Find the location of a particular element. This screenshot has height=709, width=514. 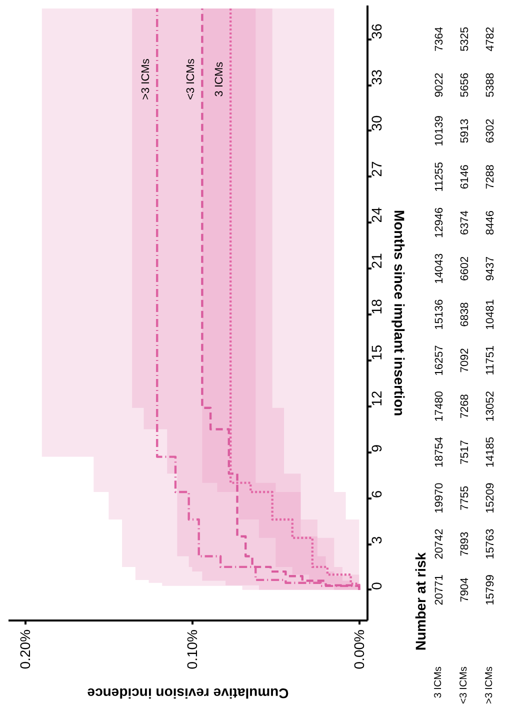

text: 17480 is located at coordinates (440, 406).